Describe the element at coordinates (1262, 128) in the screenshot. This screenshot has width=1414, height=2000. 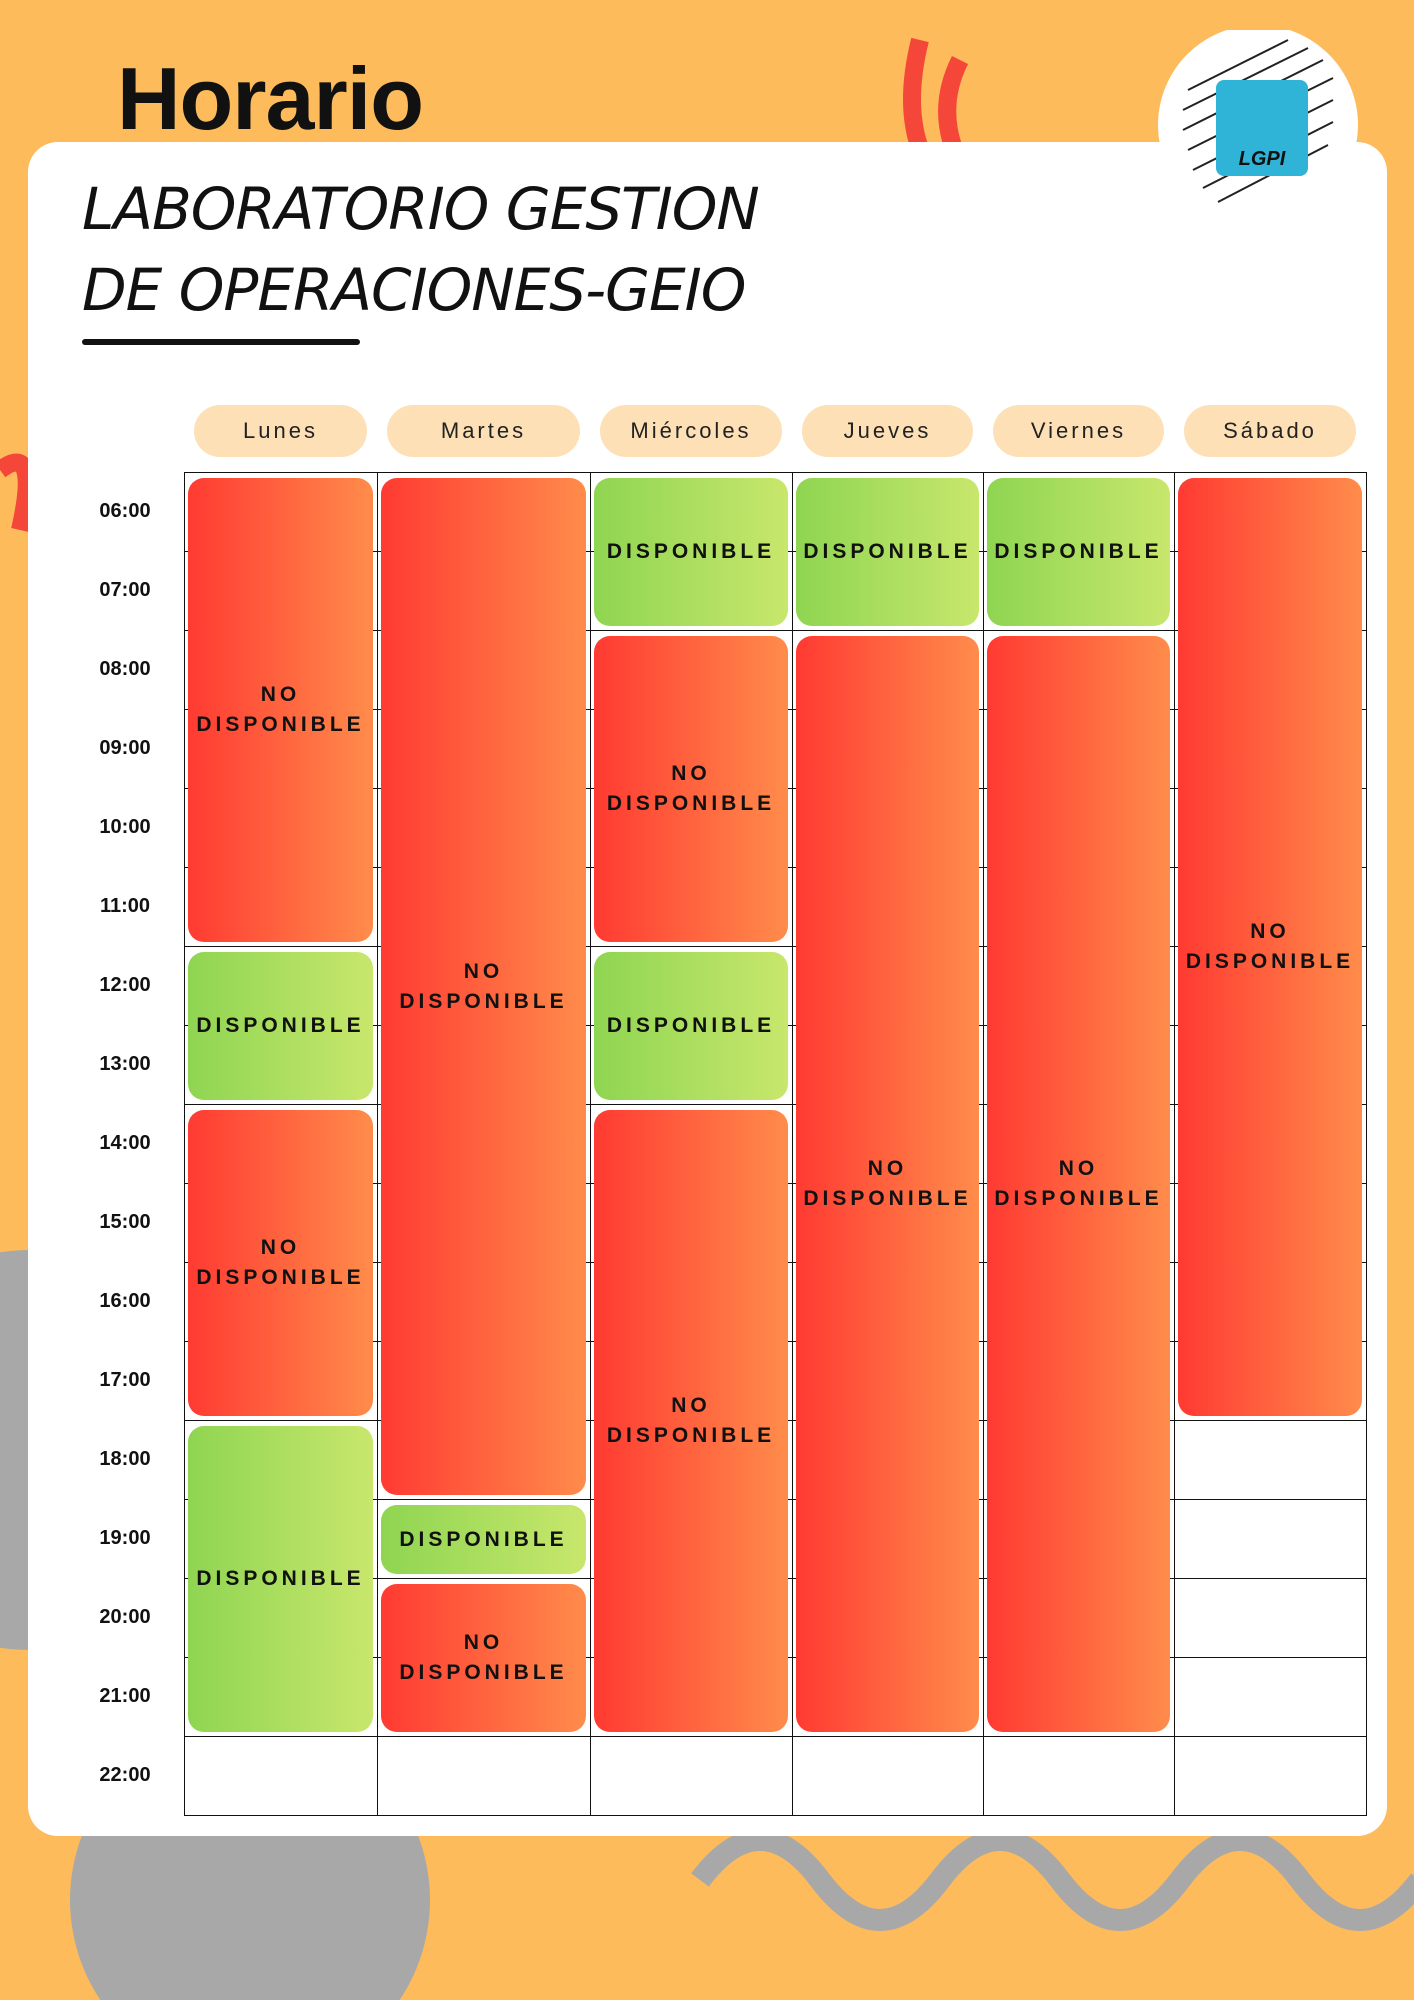
I see `logo-box` at that location.